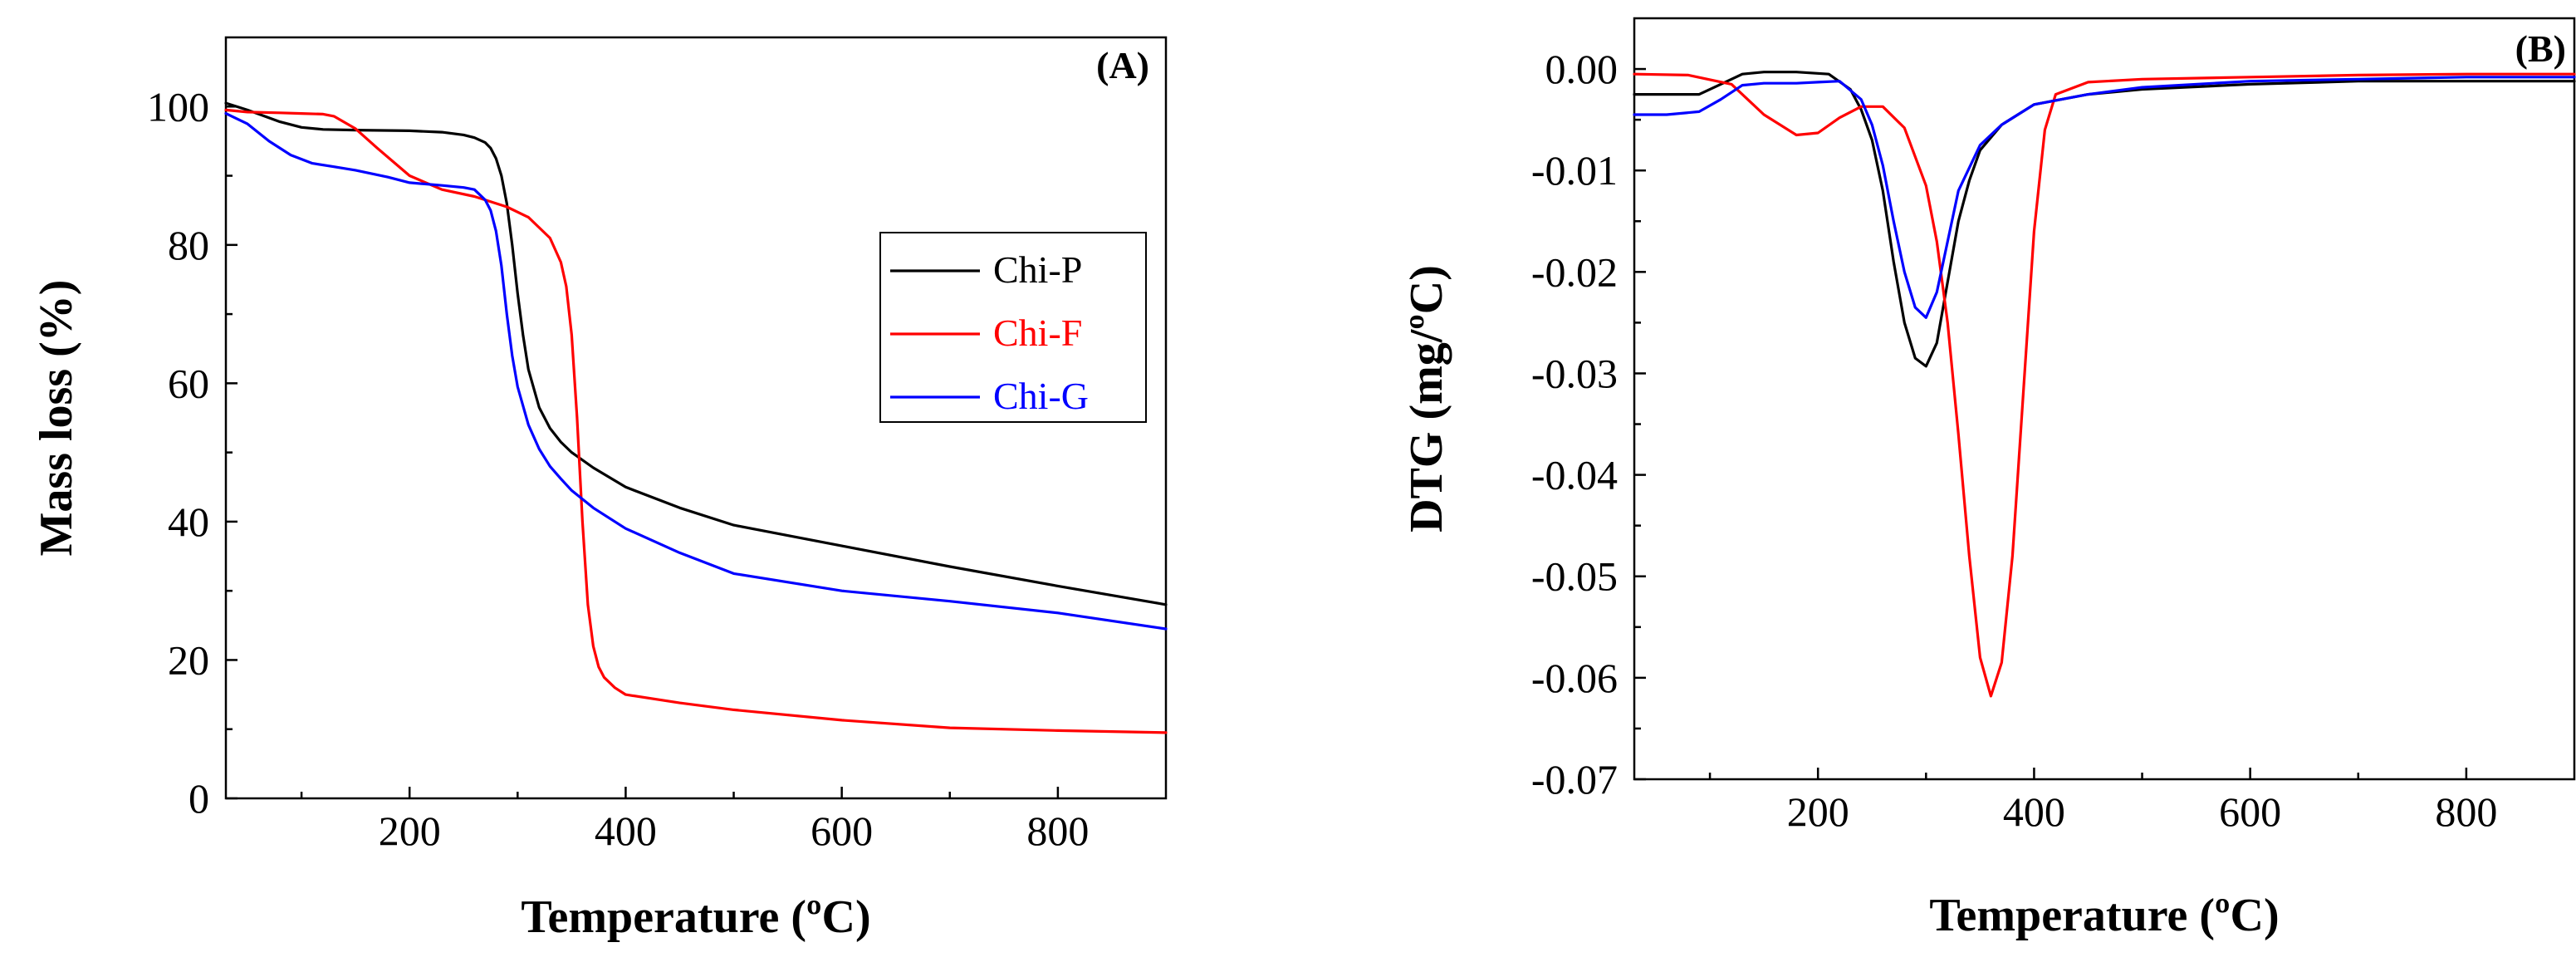 The width and height of the screenshot is (2576, 967). What do you see at coordinates (1426, 399) in the screenshot?
I see `panel-b-y-axis-title: DTG (mg/ºC)` at bounding box center [1426, 399].